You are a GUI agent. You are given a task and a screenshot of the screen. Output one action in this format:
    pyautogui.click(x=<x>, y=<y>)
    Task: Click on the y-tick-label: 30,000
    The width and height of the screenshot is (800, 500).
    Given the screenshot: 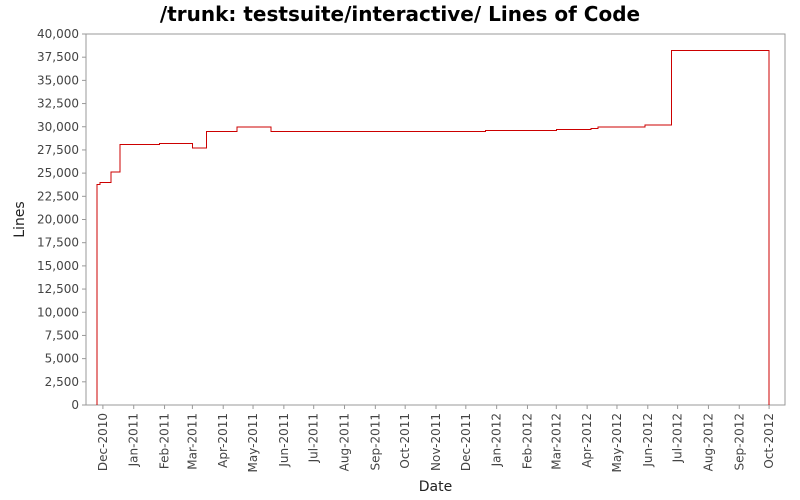 What is the action you would take?
    pyautogui.click(x=58, y=127)
    